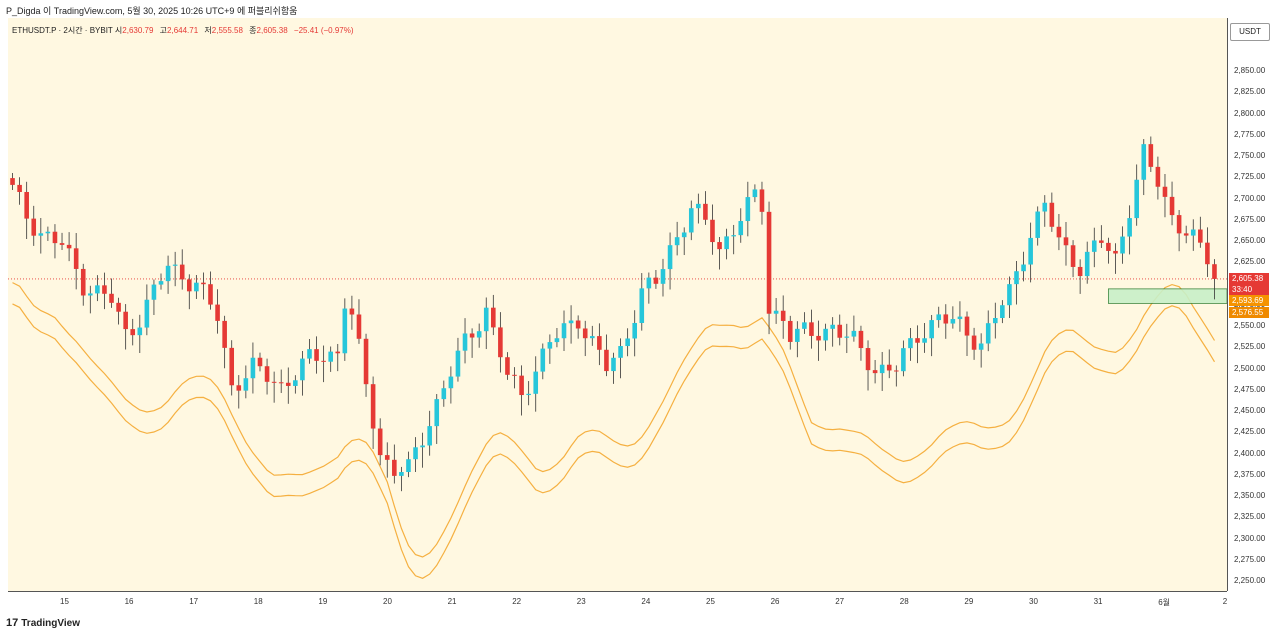 This screenshot has width=1280, height=634. What do you see at coordinates (1248, 278) in the screenshot?
I see `last-price-value: 2,605.38` at bounding box center [1248, 278].